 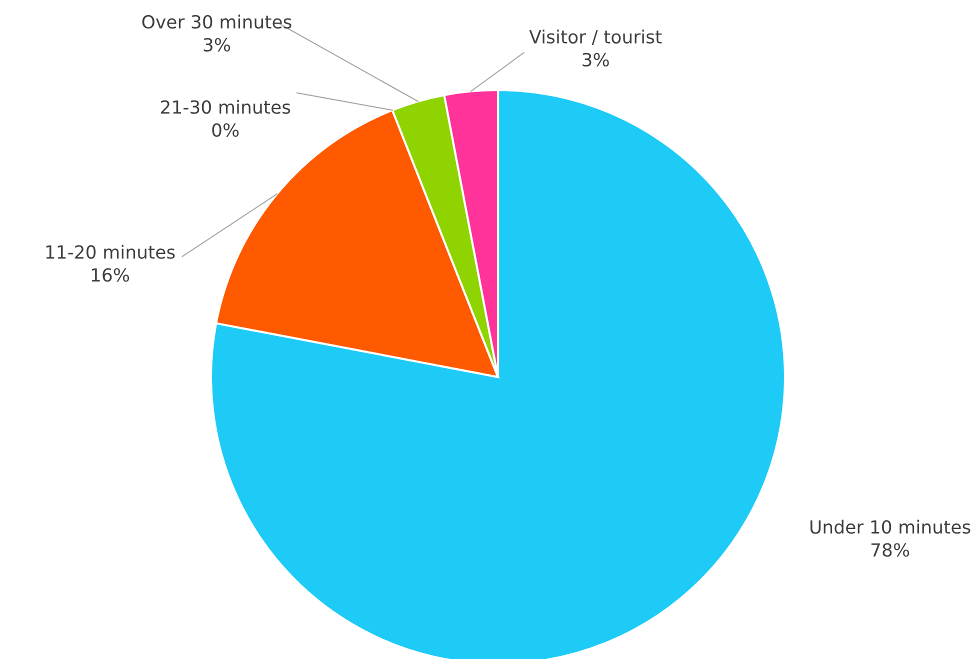 What do you see at coordinates (595, 37) in the screenshot?
I see `slice-label: Visitor / tourist` at bounding box center [595, 37].